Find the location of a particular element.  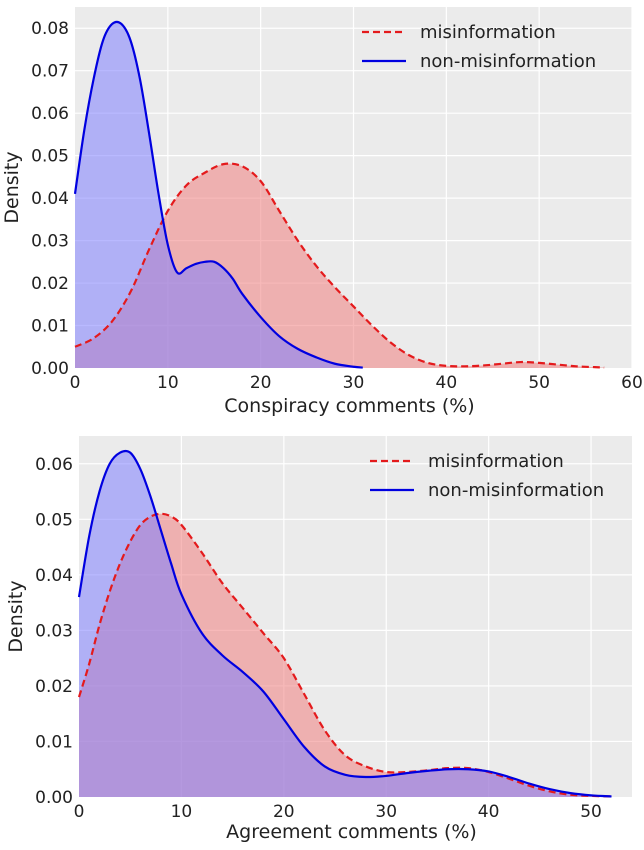

y-tick-label: 0.08 is located at coordinates (50, 29).